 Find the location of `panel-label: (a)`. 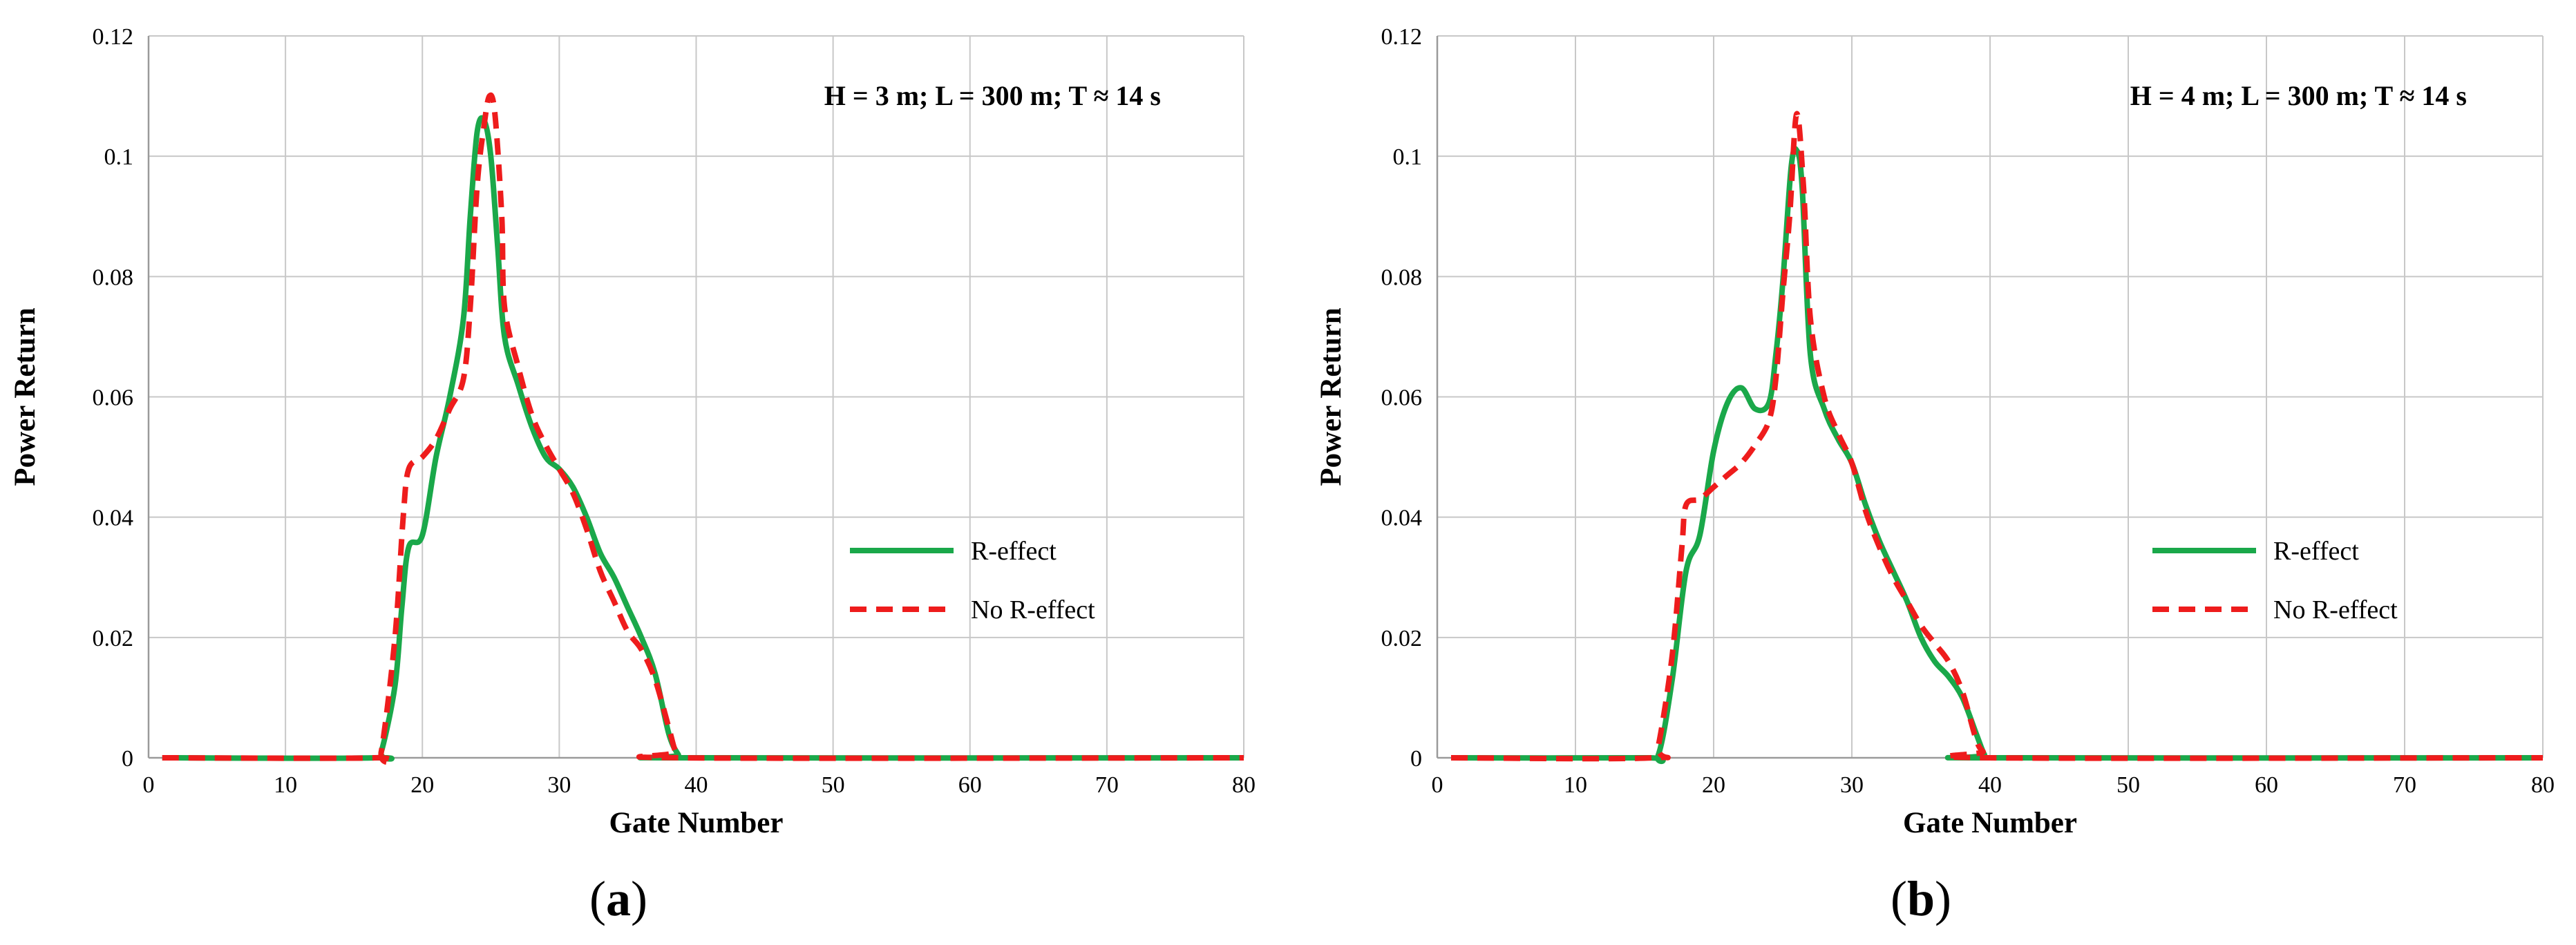

panel-label: (a) is located at coordinates (618, 898).